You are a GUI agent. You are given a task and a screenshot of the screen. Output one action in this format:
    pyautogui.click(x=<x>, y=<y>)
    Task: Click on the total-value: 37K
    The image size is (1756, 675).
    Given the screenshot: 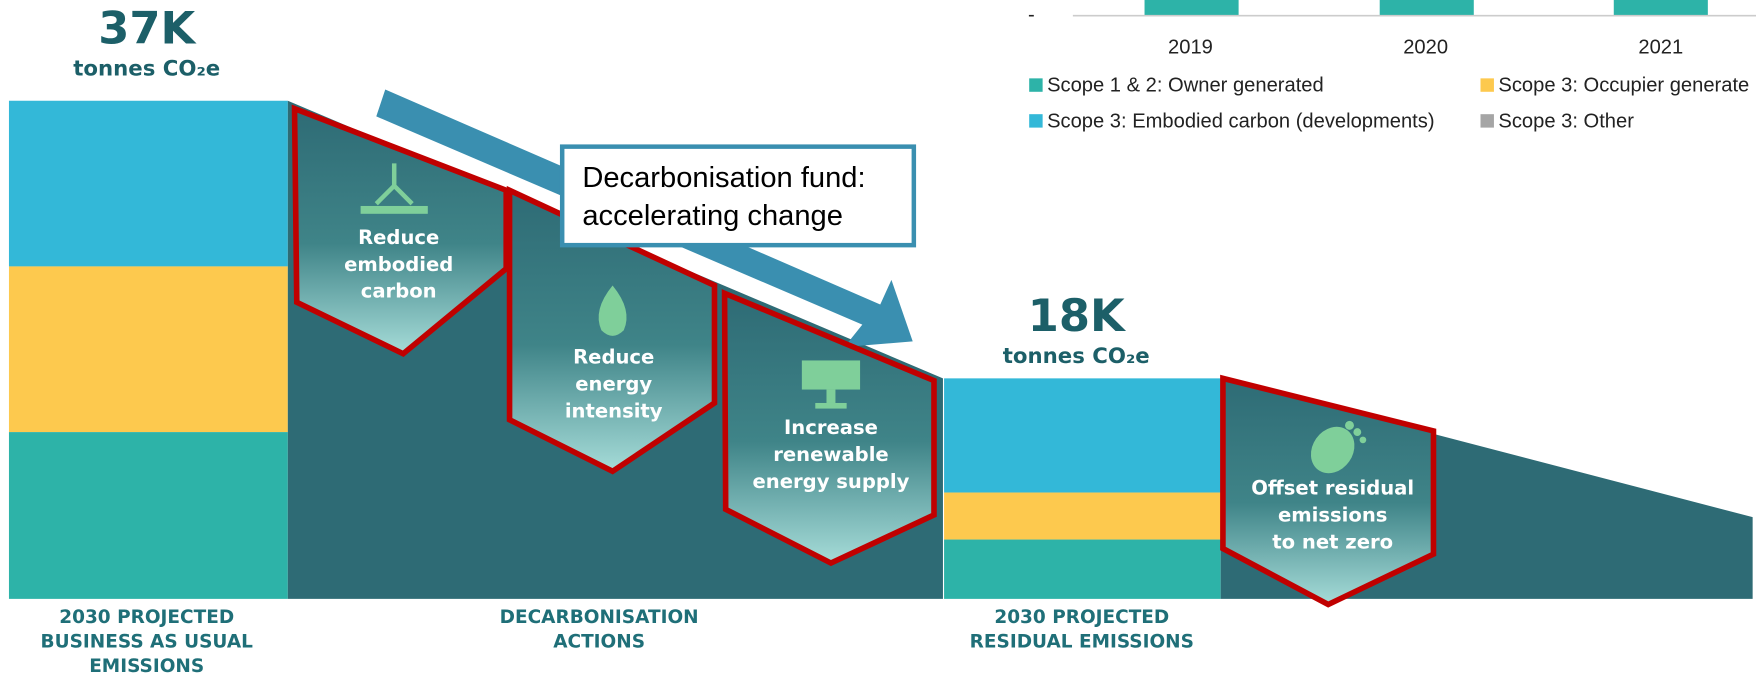 What is the action you would take?
    pyautogui.click(x=147, y=27)
    